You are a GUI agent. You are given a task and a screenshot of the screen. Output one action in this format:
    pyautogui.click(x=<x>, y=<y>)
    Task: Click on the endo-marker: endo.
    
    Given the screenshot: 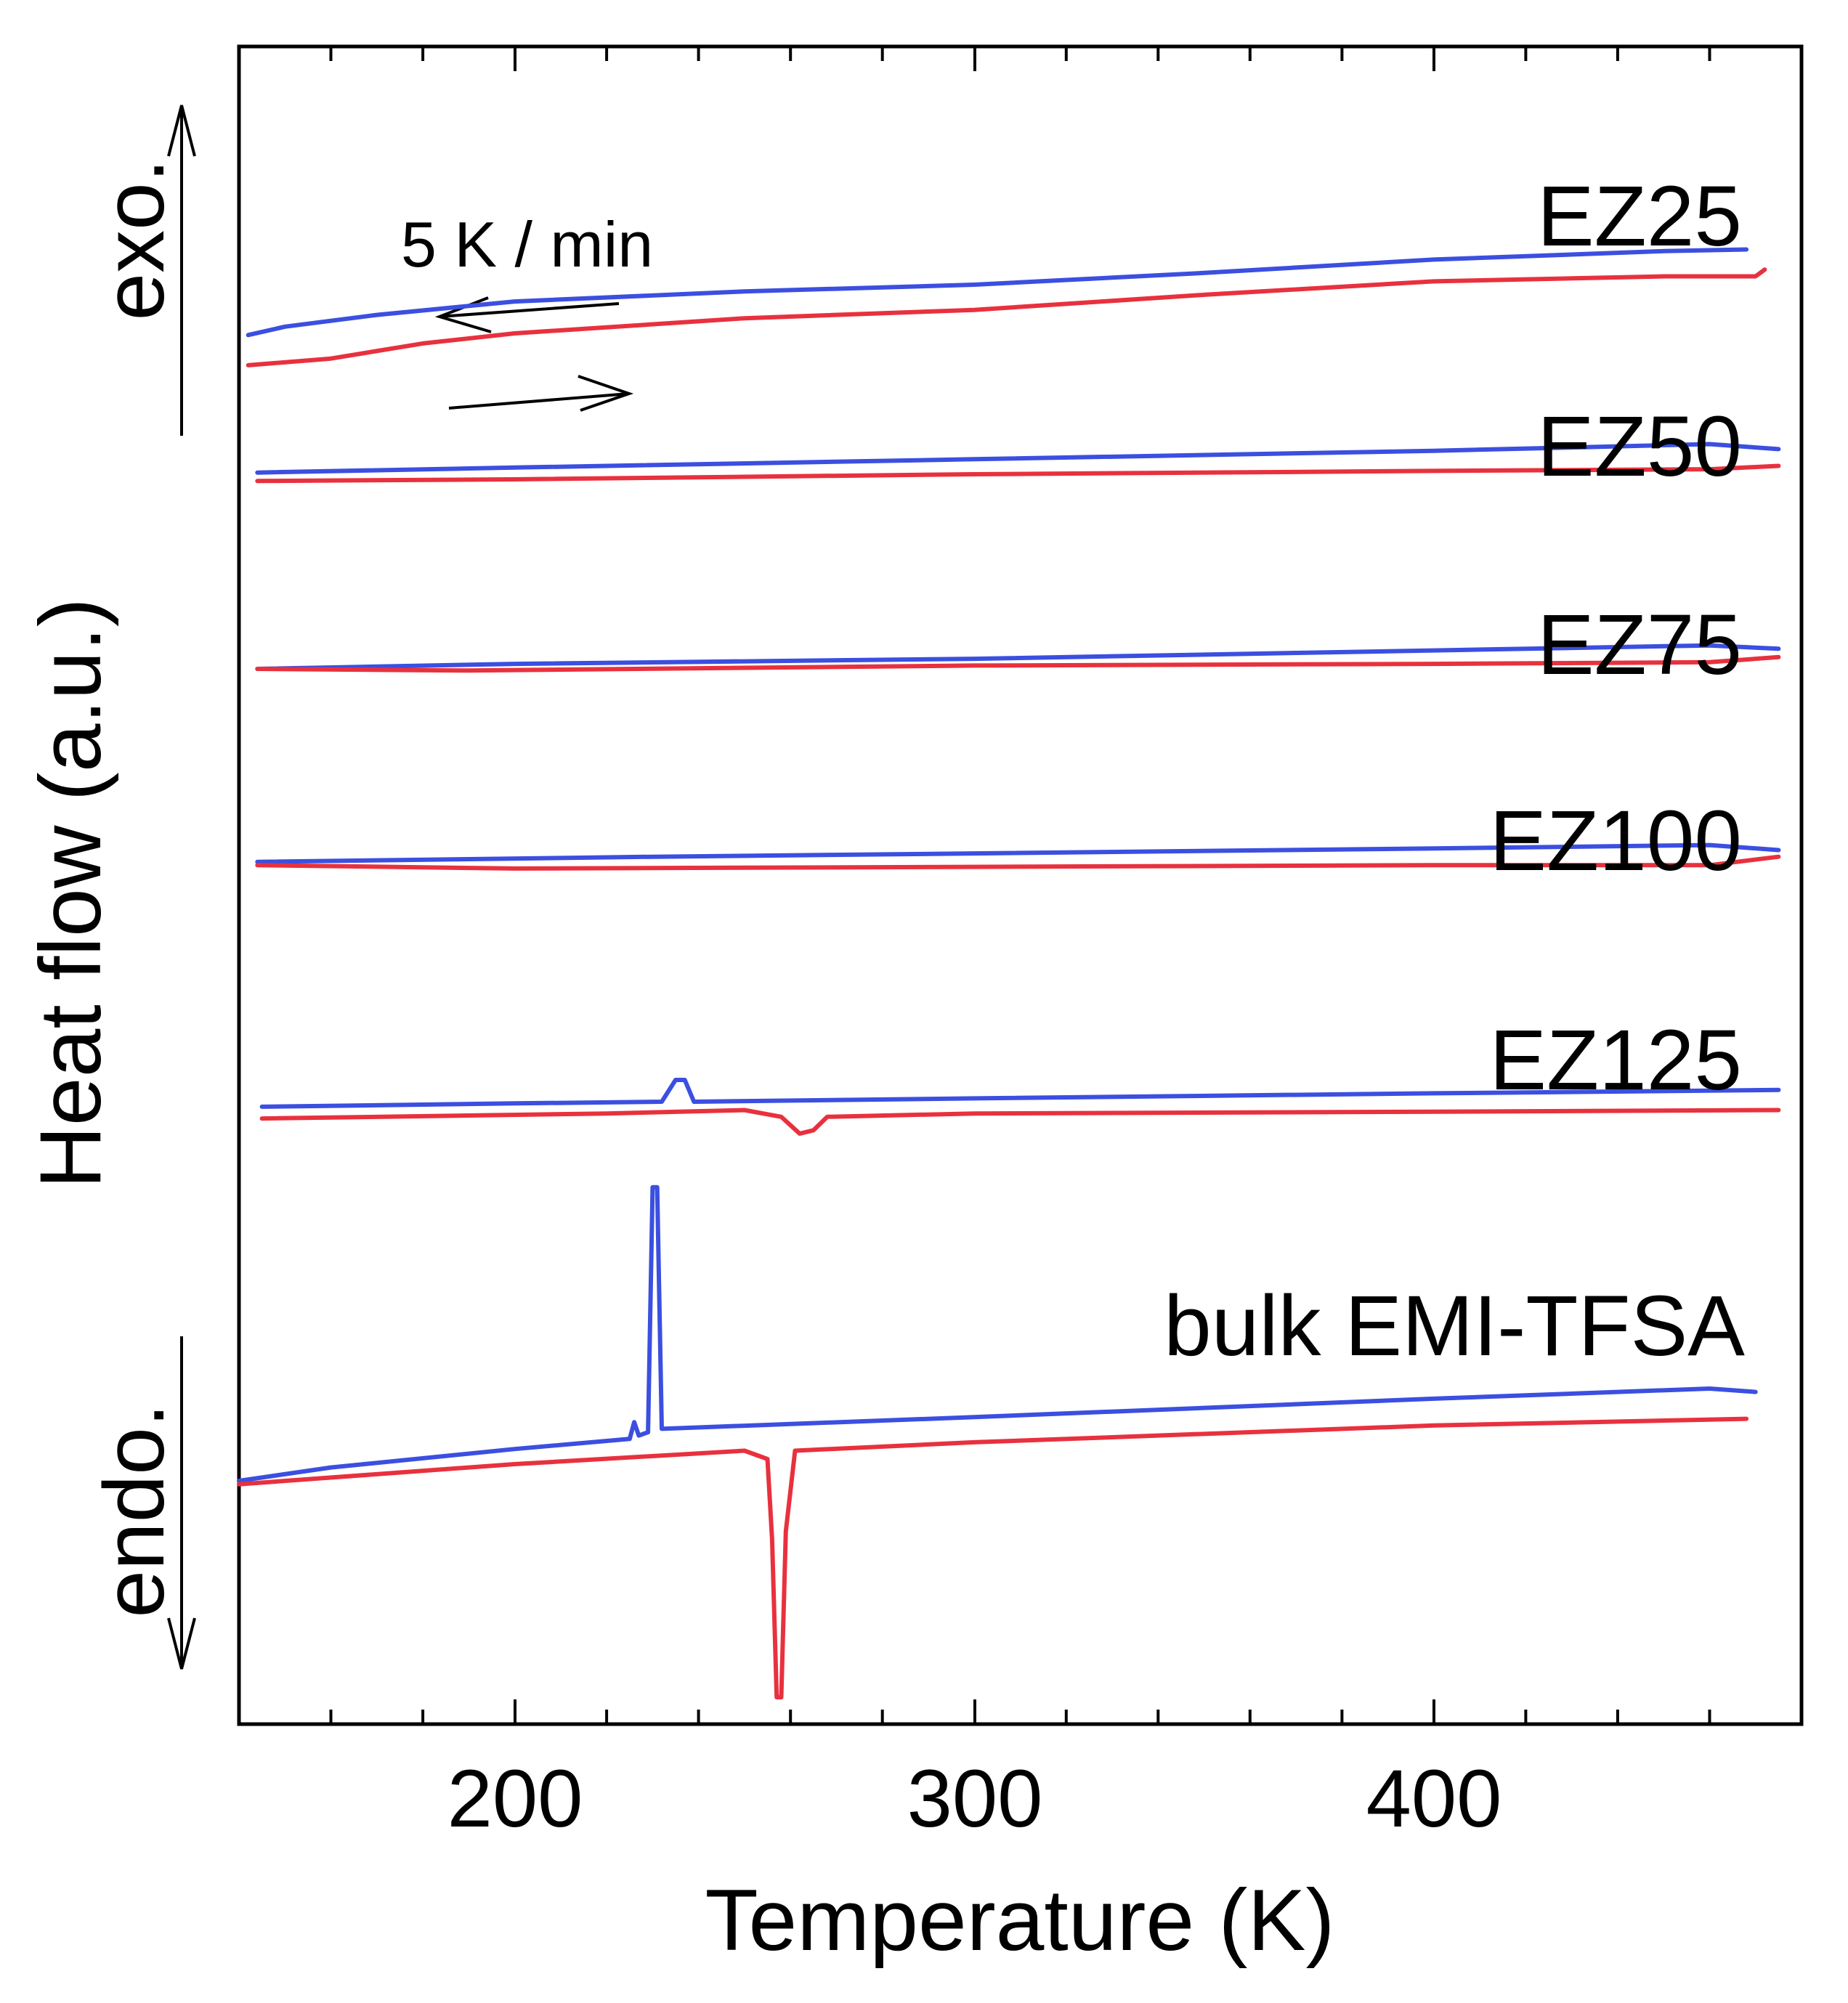 What is the action you would take?
    pyautogui.click(x=141, y=1503)
    